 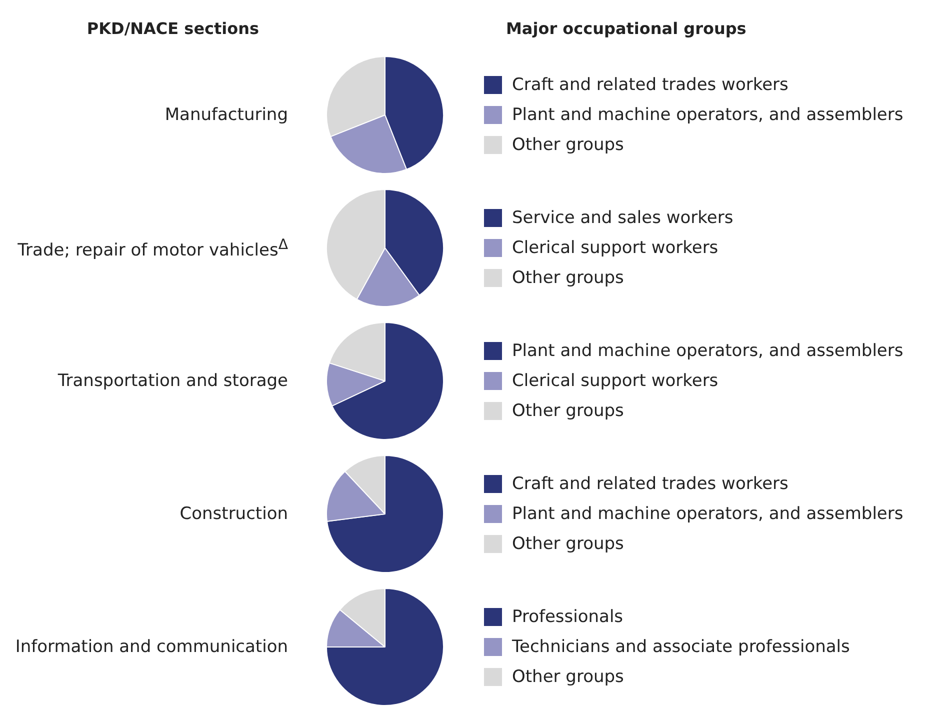 I want to click on text: Manufacturing, so click(x=226, y=115).